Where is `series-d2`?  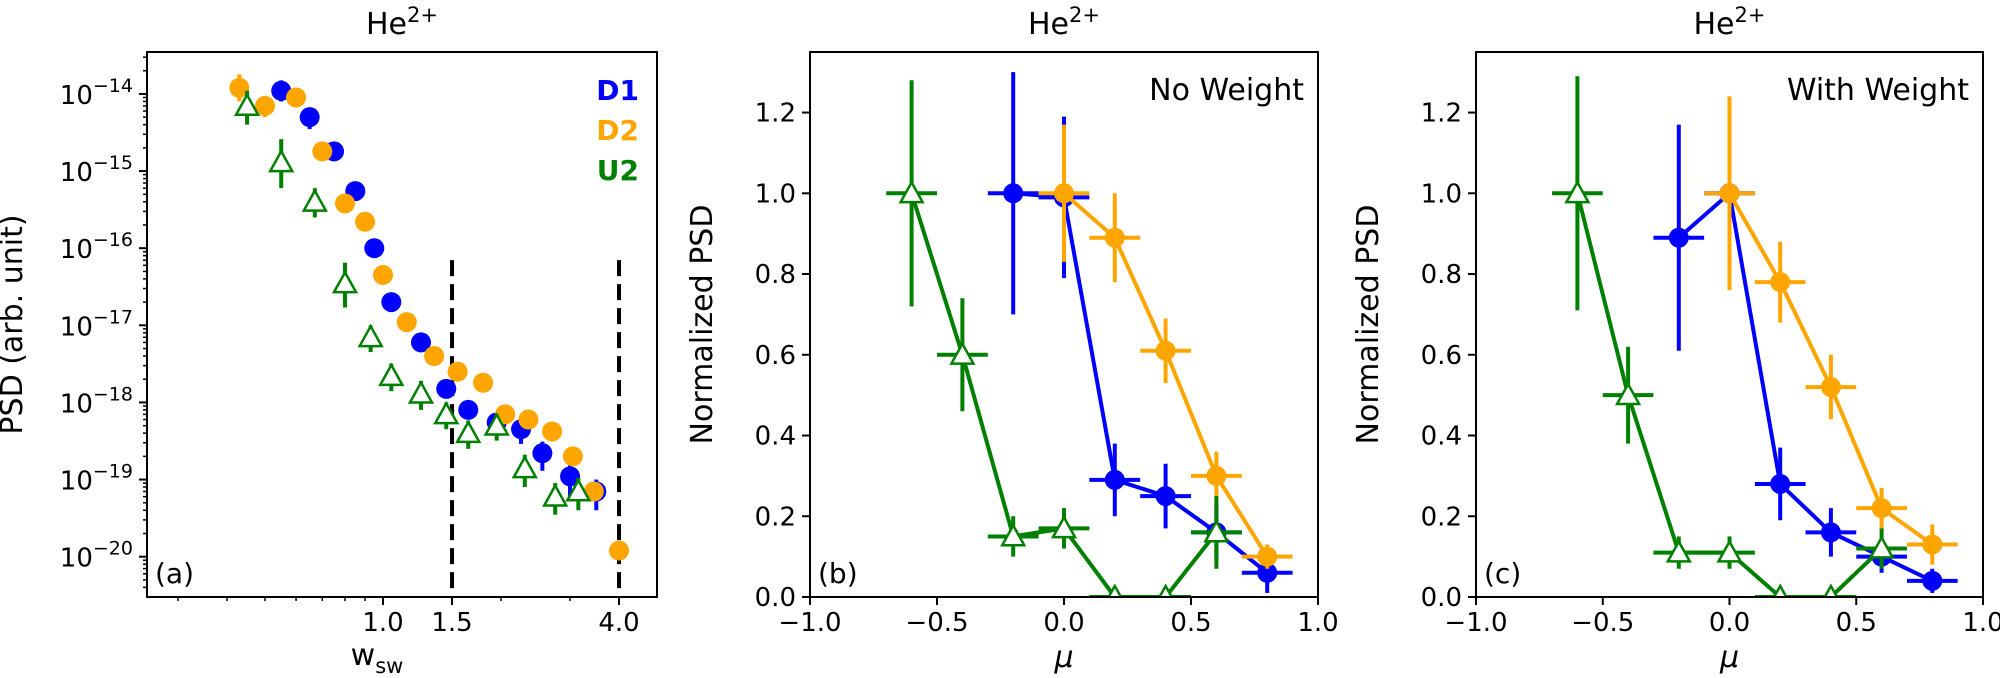
series-d2 is located at coordinates (1165, 346).